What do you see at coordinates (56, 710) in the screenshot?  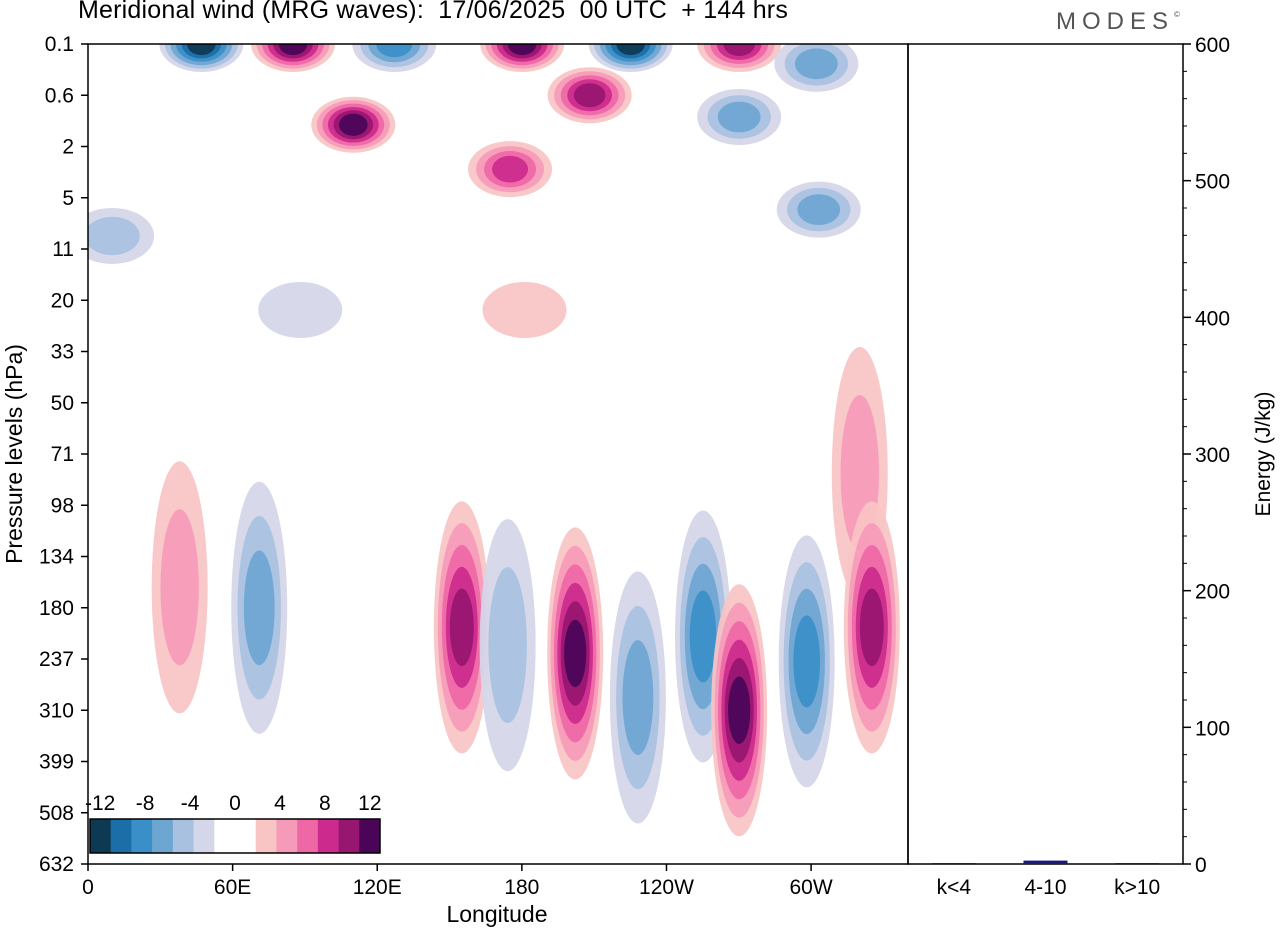 I see `y-tick-label: 310` at bounding box center [56, 710].